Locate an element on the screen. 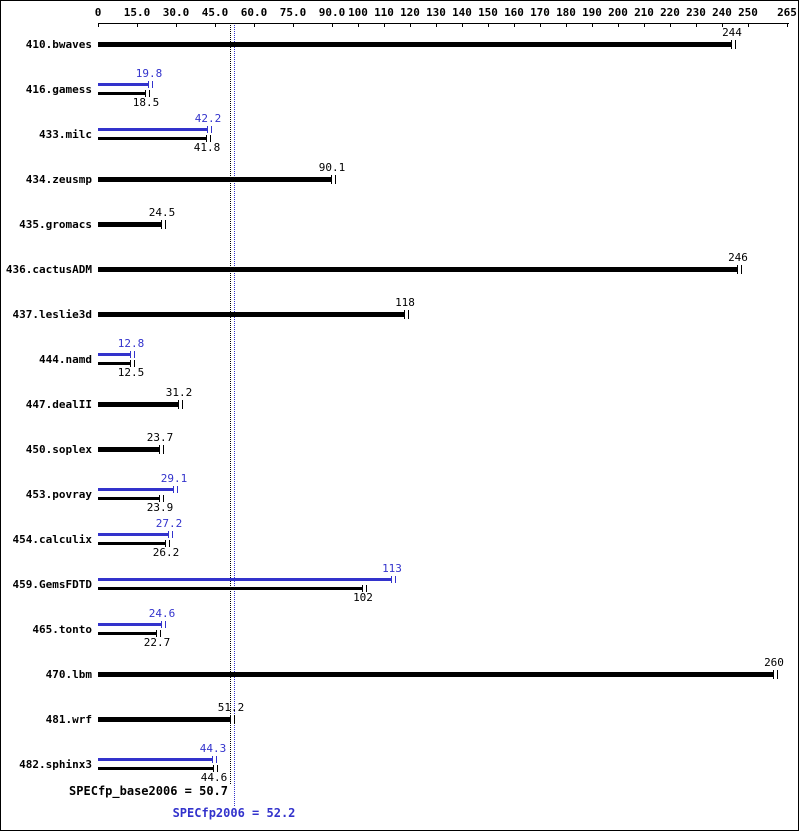 This screenshot has height=831, width=799. benchmark-label: 436.cactusADM is located at coordinates (48, 269).